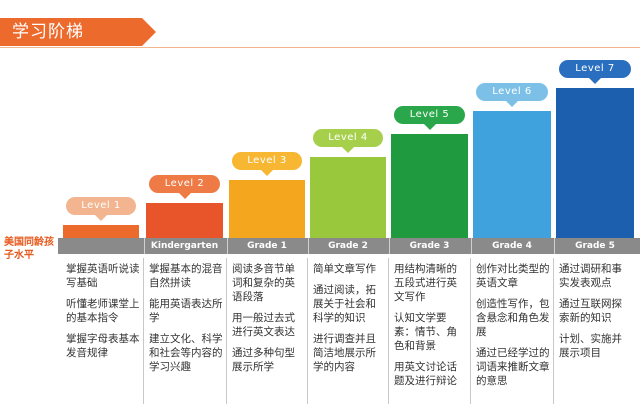 The width and height of the screenshot is (640, 406). I want to click on level-2-bar, so click(184, 220).